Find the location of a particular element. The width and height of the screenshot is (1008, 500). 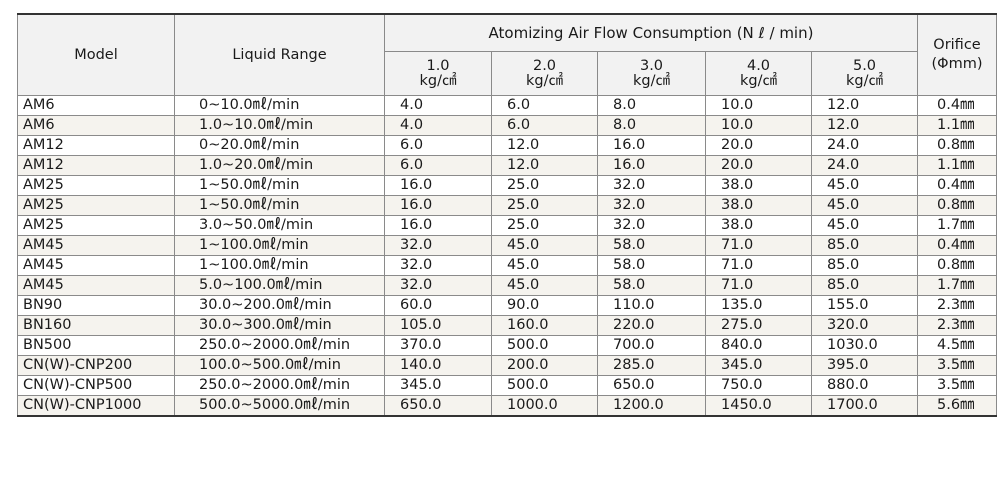

table-row: AM6 0~10.0㎖/min 4.0 6.0 8.0 10.0 12.0 0.4㎜ is located at coordinates (507, 105).